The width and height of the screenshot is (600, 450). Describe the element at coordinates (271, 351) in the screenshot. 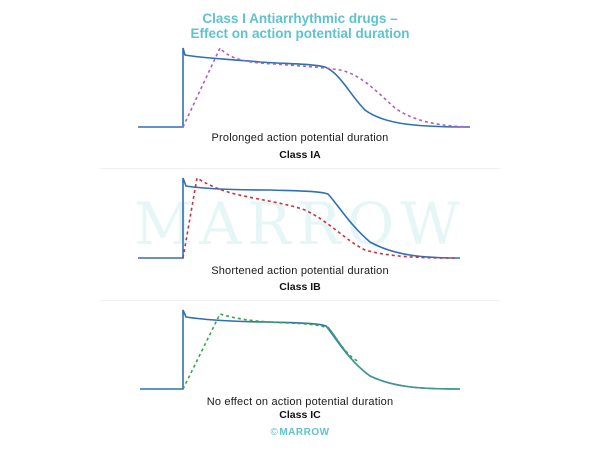

I see `class-ic-drug-curve` at that location.